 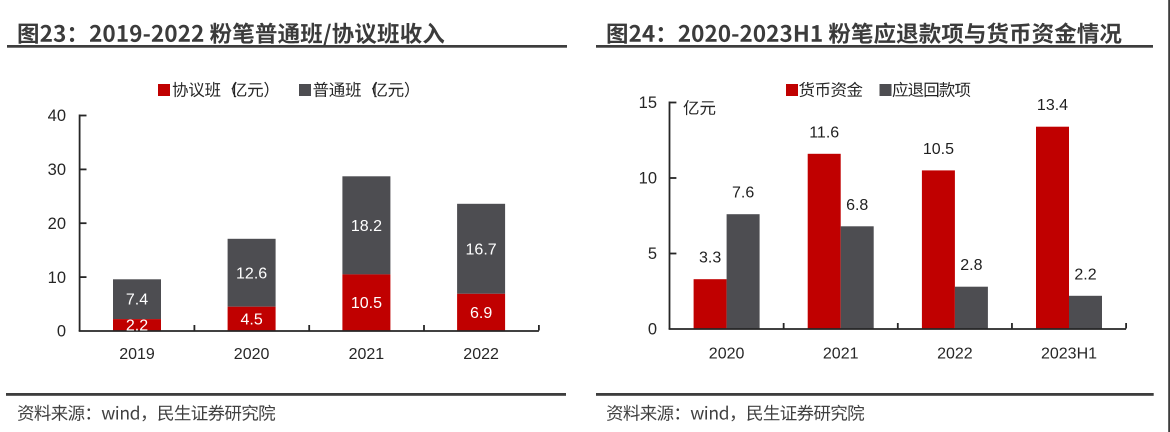 What do you see at coordinates (710, 258) in the screenshot?
I see `svg-text: 3.3` at bounding box center [710, 258].